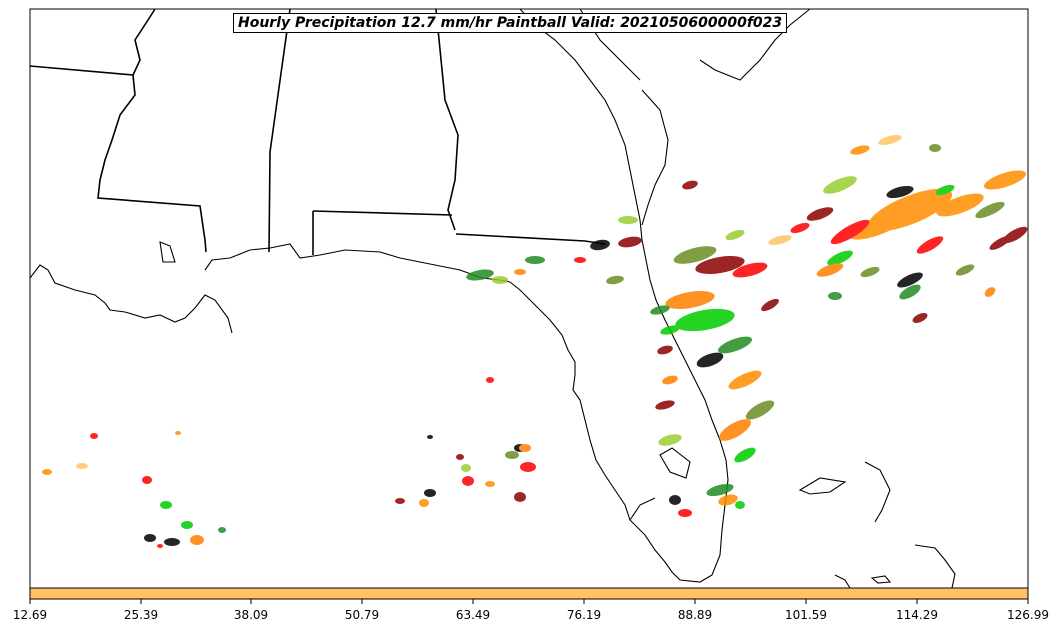 This screenshot has height=633, width=1062. I want to click on colorbar-tick-label: 50.79, so click(362, 615).